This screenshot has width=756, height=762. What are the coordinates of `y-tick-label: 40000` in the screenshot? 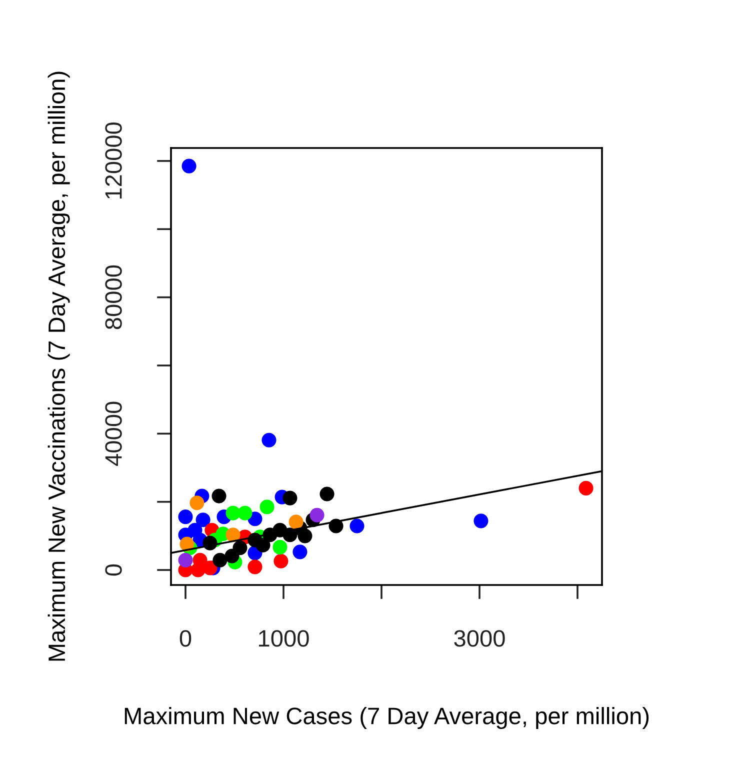 It's located at (113, 434).